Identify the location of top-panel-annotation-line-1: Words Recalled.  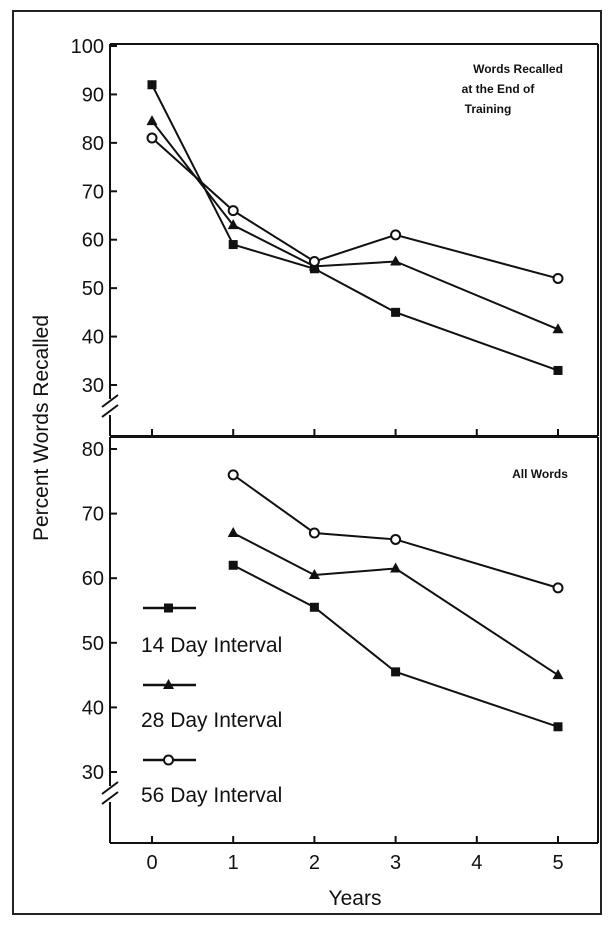
(518, 69).